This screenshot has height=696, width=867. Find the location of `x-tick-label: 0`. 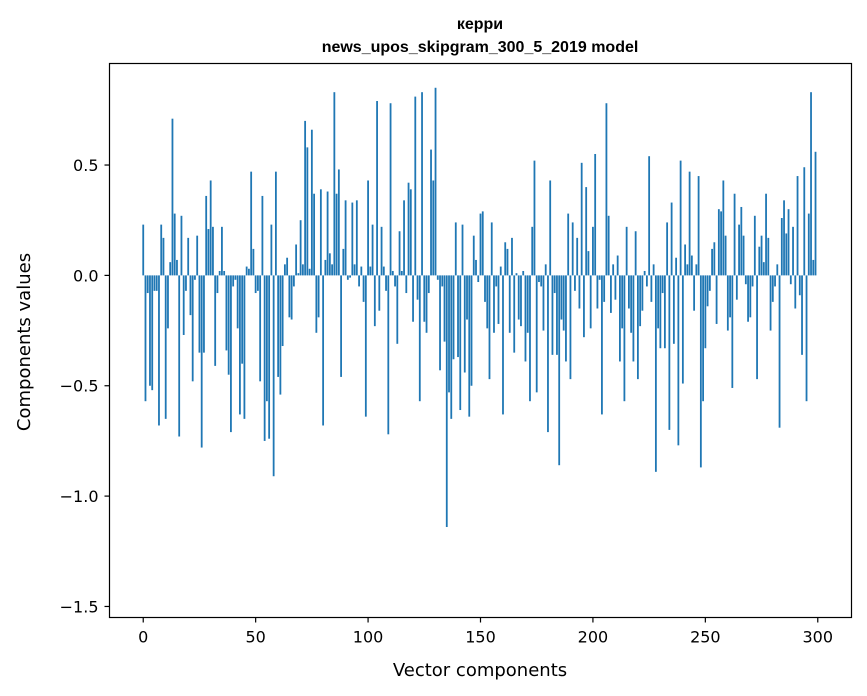

x-tick-label: 0 is located at coordinates (143, 637).